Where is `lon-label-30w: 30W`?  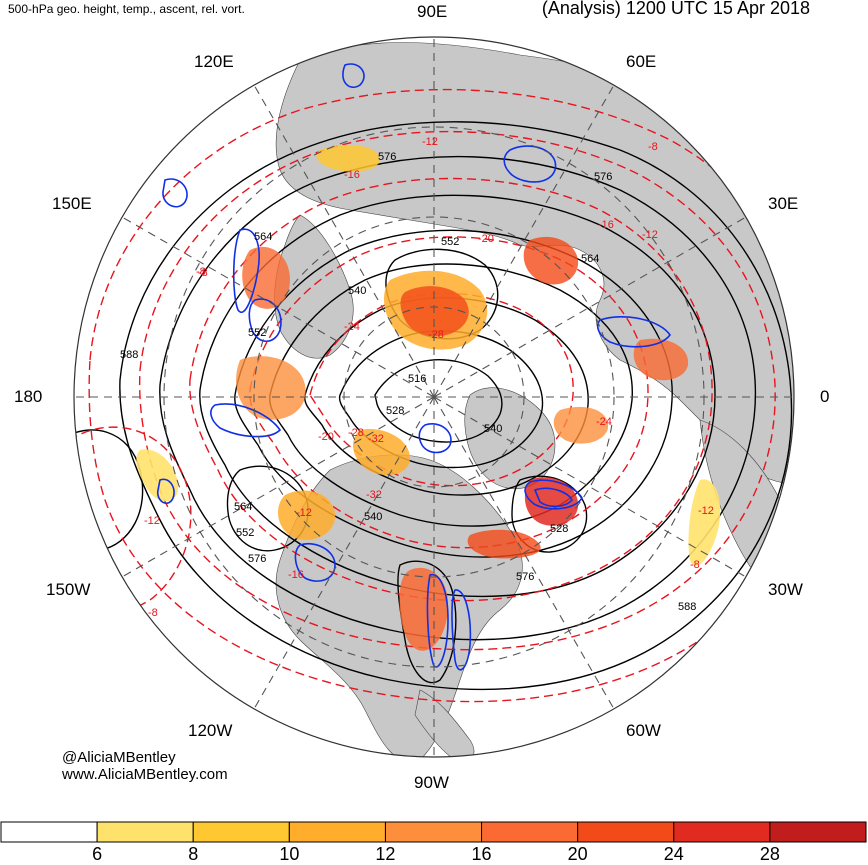
lon-label-30w: 30W is located at coordinates (785, 589).